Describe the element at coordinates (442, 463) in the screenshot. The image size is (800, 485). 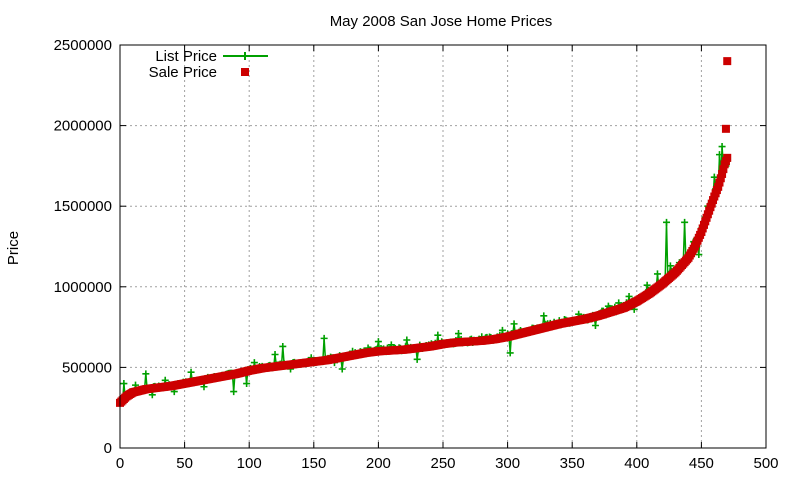
I see `x-tick-label: 250` at that location.